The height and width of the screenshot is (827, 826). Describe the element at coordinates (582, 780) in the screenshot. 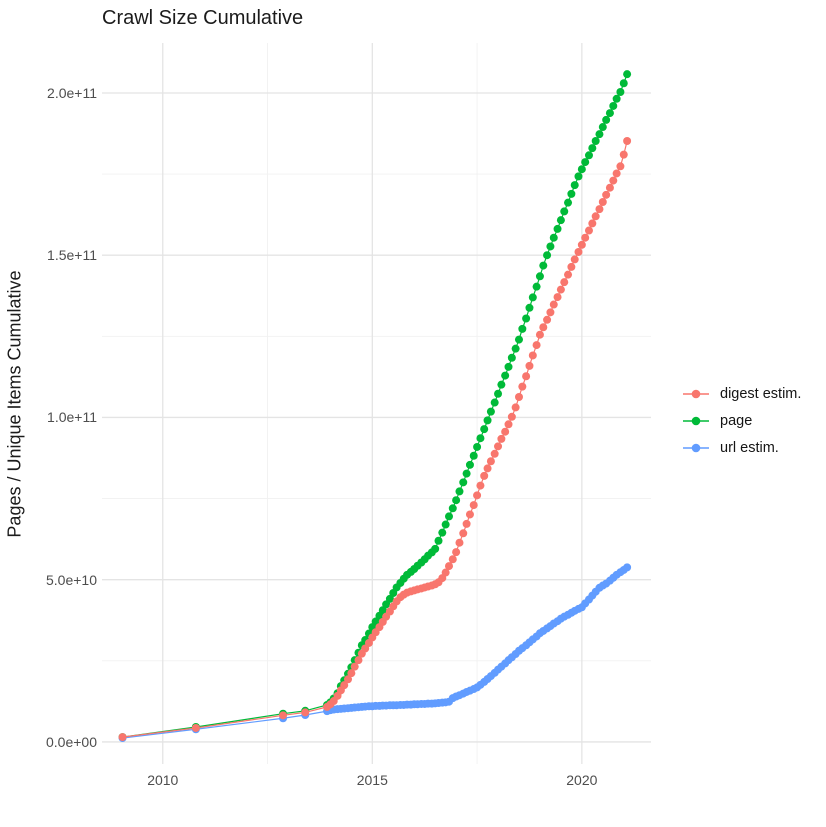

I see `x-tick-label: 2020` at that location.